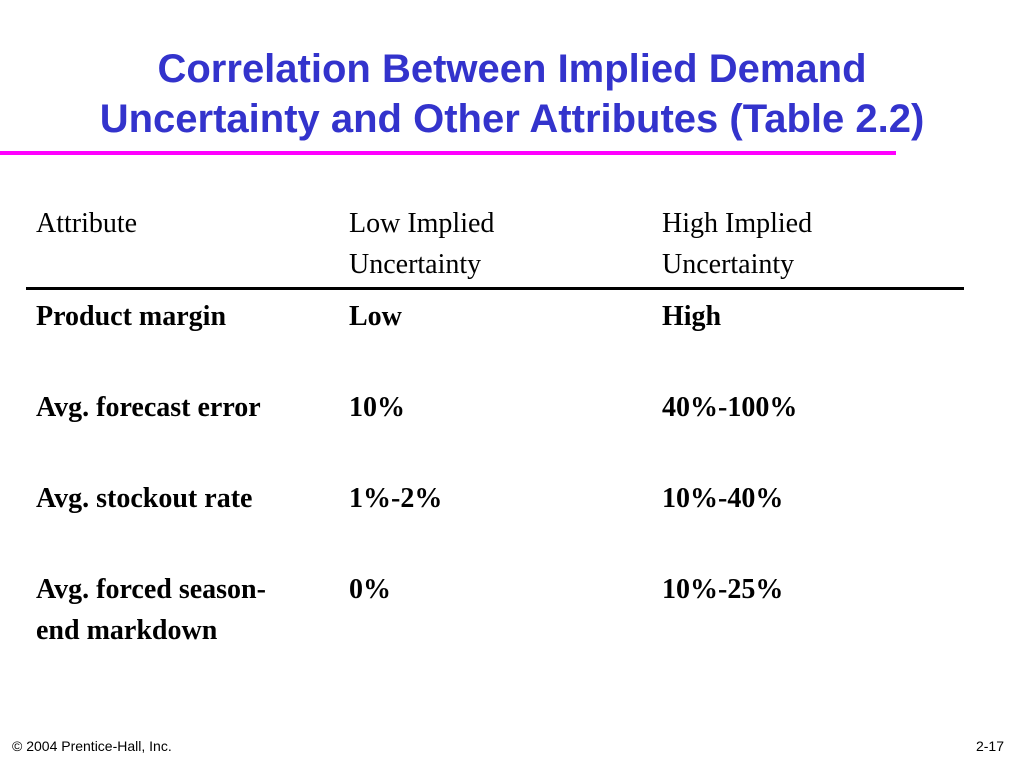 Image resolution: width=1024 pixels, height=768 pixels. What do you see at coordinates (92, 746) in the screenshot?
I see `copyright-notice: © 2004 Prentice-Hall, Inc.` at bounding box center [92, 746].